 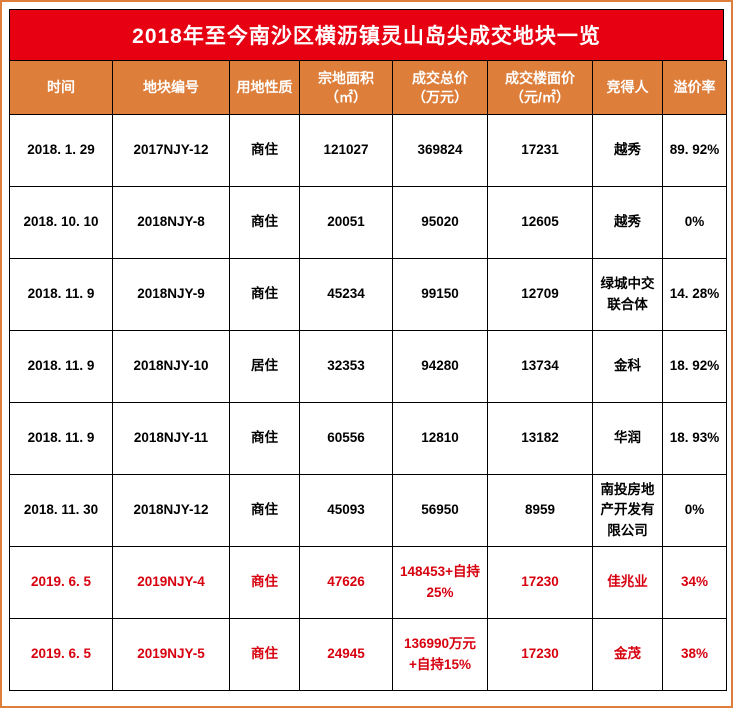 I want to click on table-cell: 2018NJY-12, so click(x=171, y=510).